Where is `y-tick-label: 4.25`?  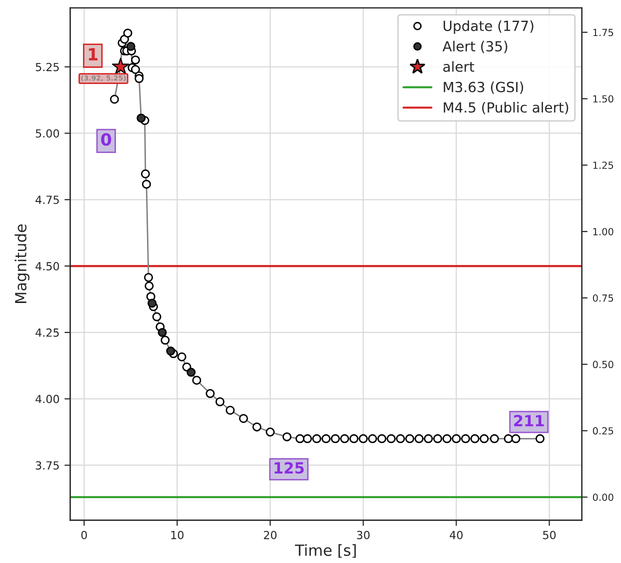 y-tick-label: 4.25 is located at coordinates (47, 332).